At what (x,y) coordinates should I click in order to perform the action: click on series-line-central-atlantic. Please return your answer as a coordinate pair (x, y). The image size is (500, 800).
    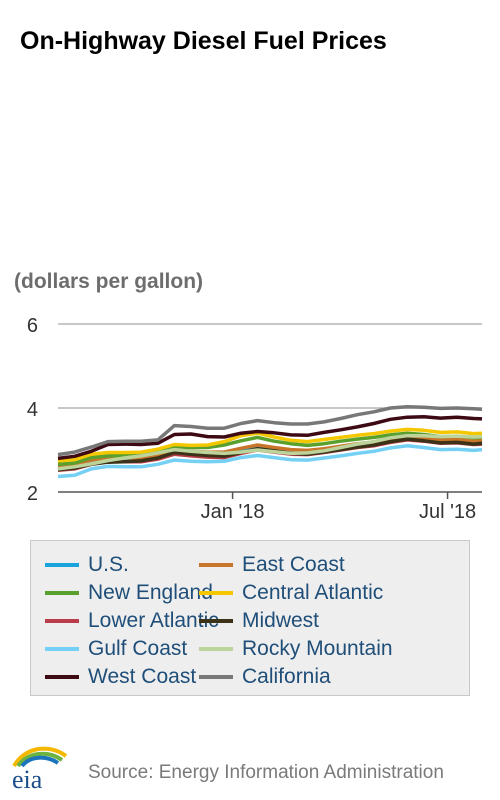
    Looking at the image, I should click on (270, 445).